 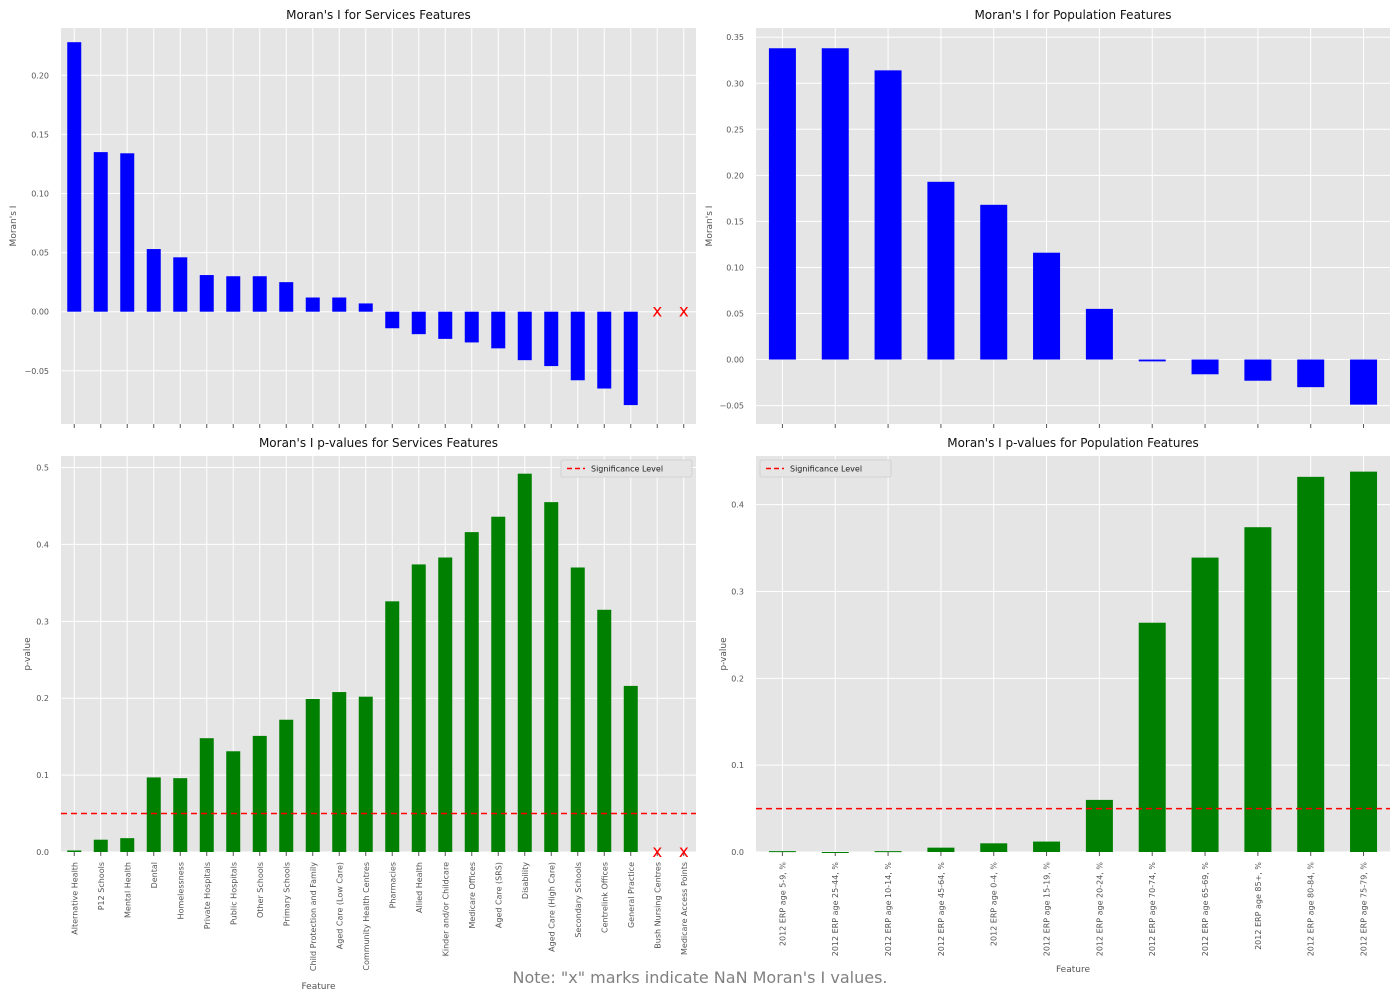 What do you see at coordinates (392, 885) in the screenshot?
I see `x-tick-label: Pharmacies` at bounding box center [392, 885].